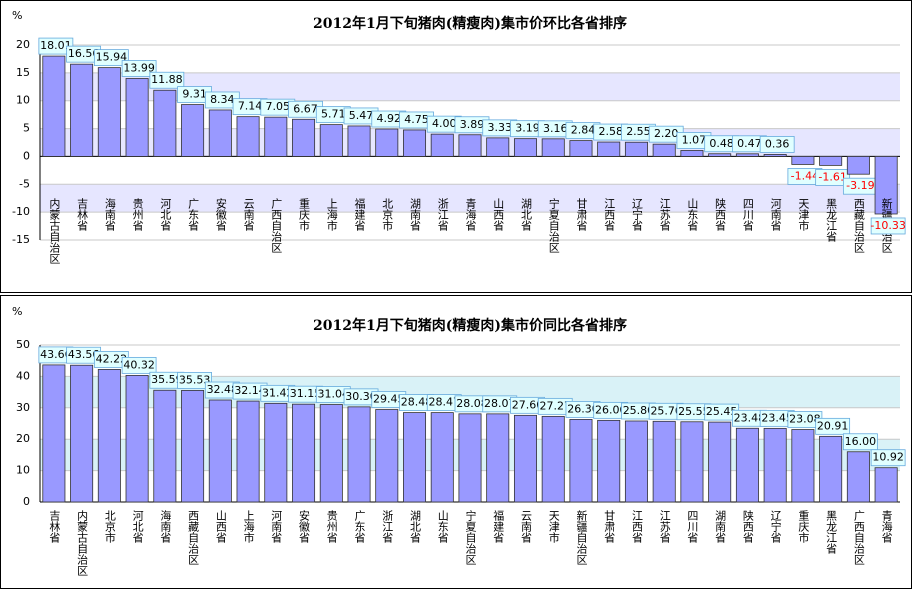 This screenshot has height=589, width=912. I want to click on value-label: 16.00, so click(861, 441).